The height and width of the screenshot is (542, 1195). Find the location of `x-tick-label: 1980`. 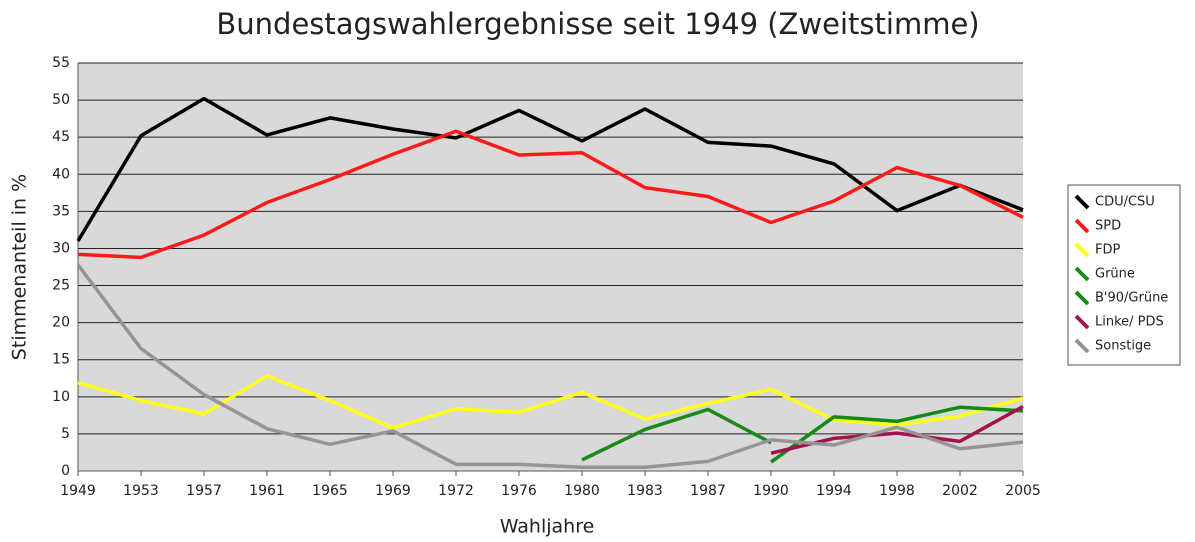

x-tick-label: 1980 is located at coordinates (582, 491).